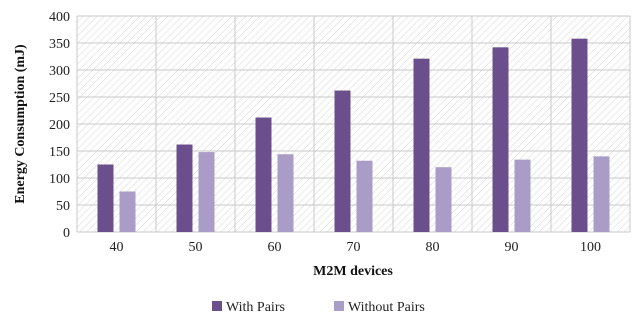 The image size is (641, 322). I want to click on y-tick-labels: 0 50 100 150 200 250 300 350 400, so click(59, 125).